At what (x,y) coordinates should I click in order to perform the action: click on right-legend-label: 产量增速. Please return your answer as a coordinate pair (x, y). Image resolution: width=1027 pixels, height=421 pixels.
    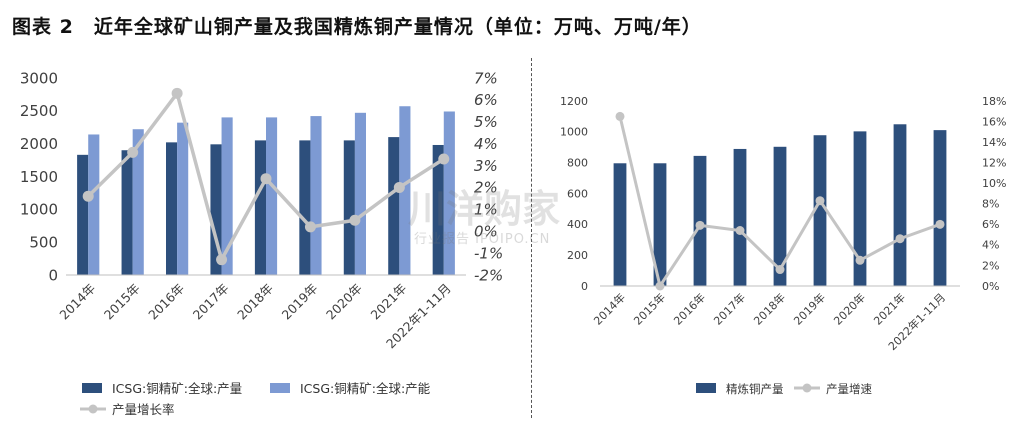
    Looking at the image, I should click on (849, 389).